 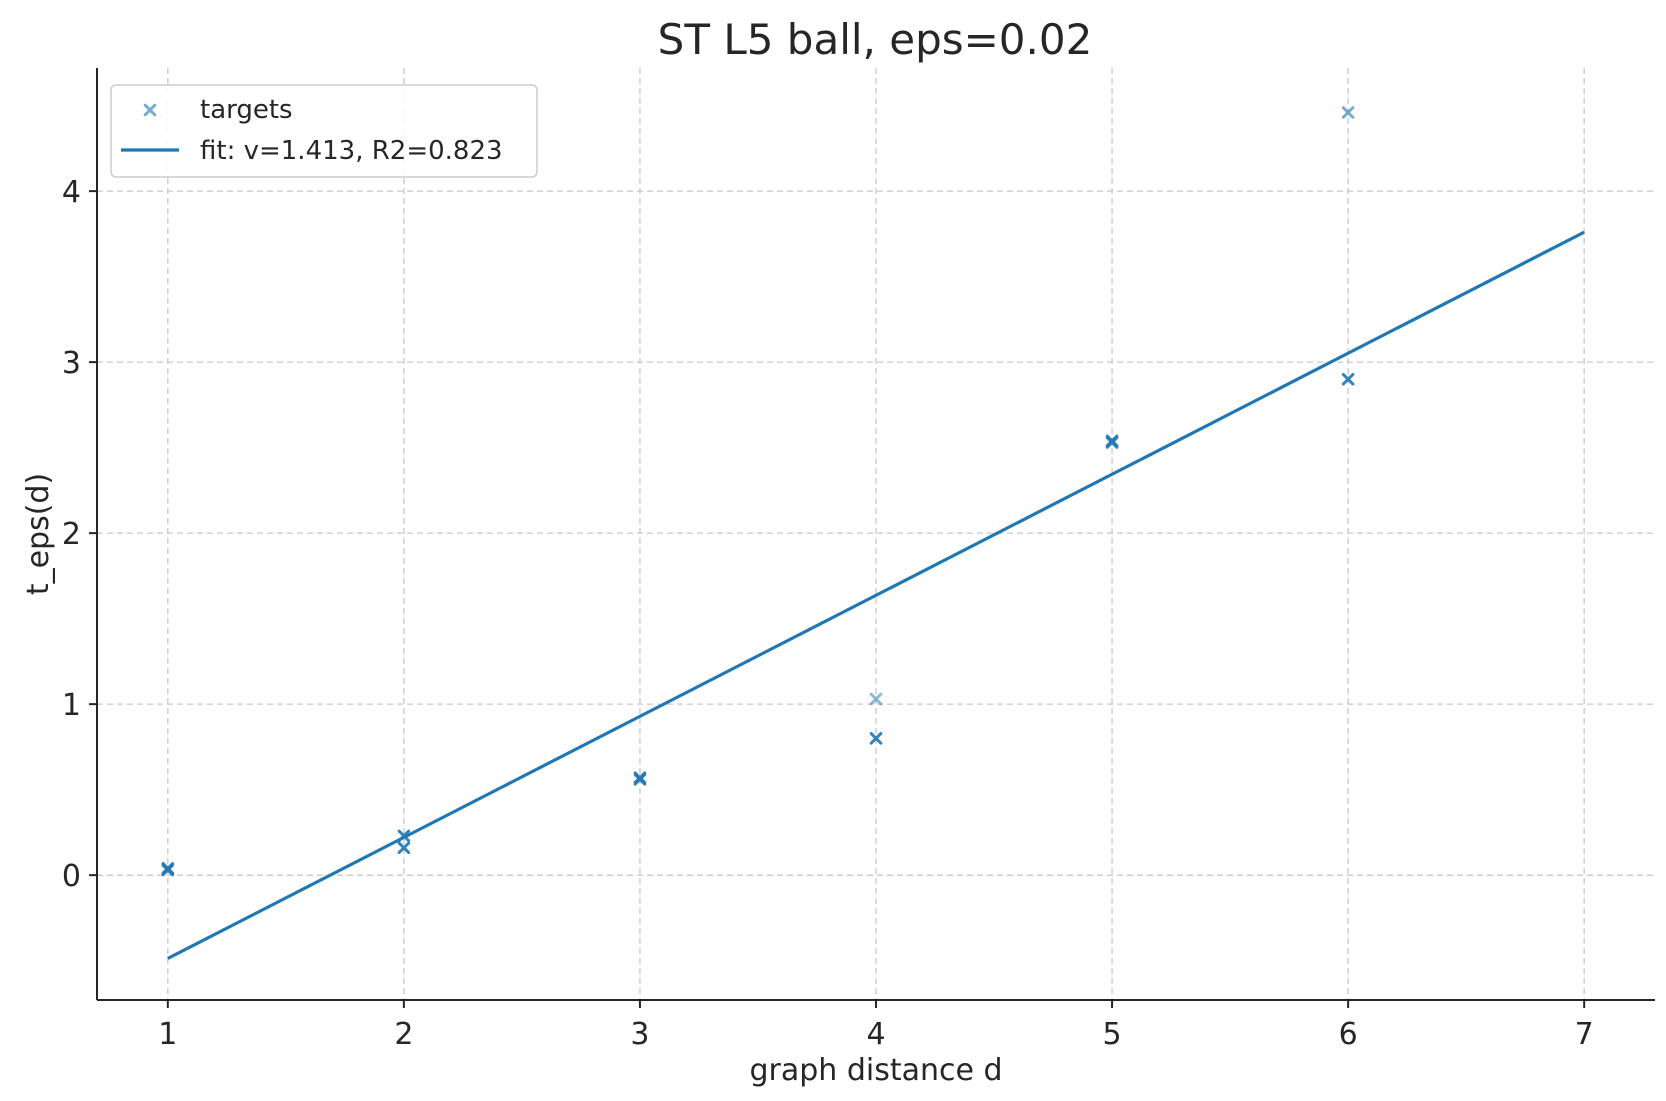 I want to click on x-axis-label: graph distance d, so click(x=875, y=1070).